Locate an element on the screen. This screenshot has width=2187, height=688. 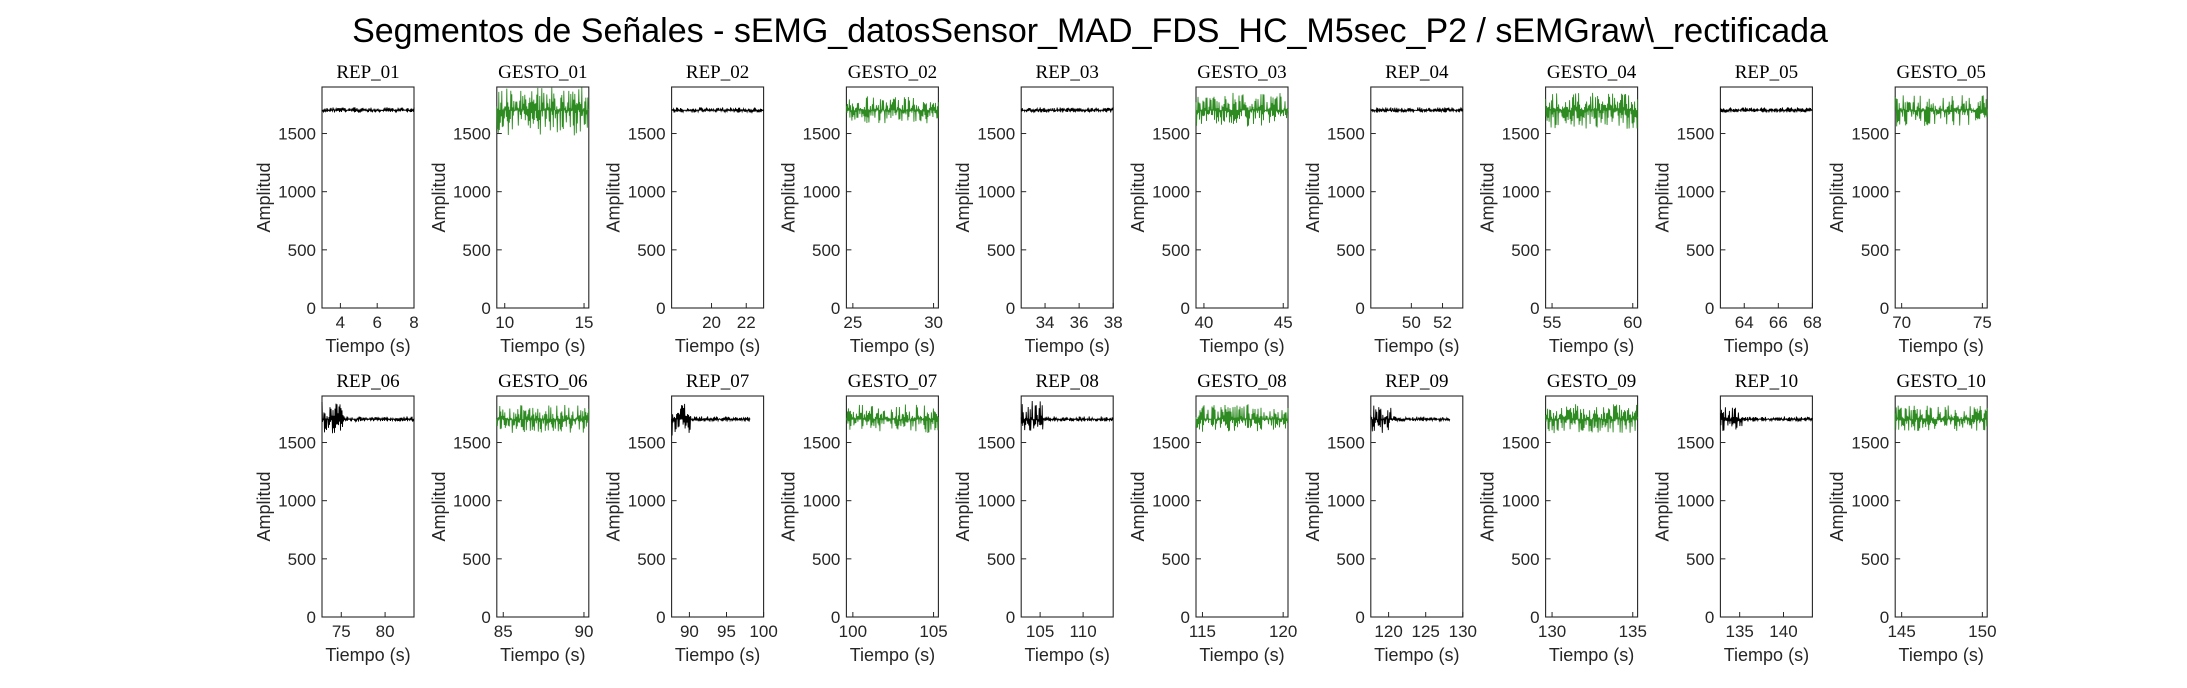
x-tick-label: 105 is located at coordinates (933, 631).